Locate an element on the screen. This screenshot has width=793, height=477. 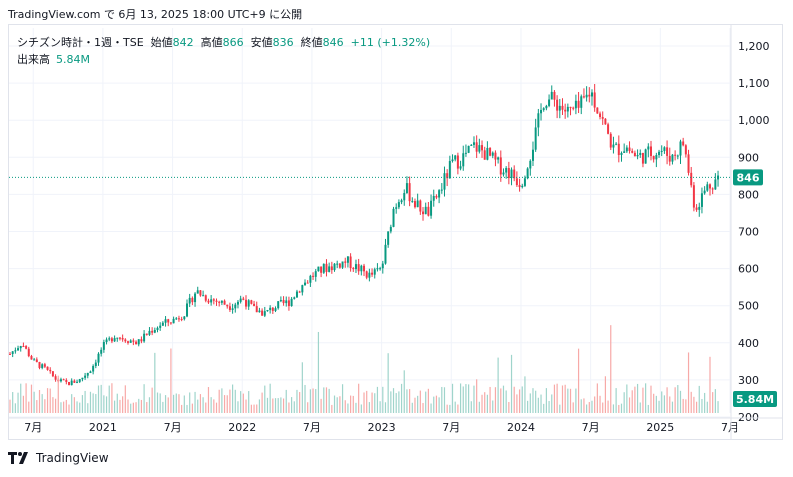
y-tick-label: 700 is located at coordinates (748, 232).